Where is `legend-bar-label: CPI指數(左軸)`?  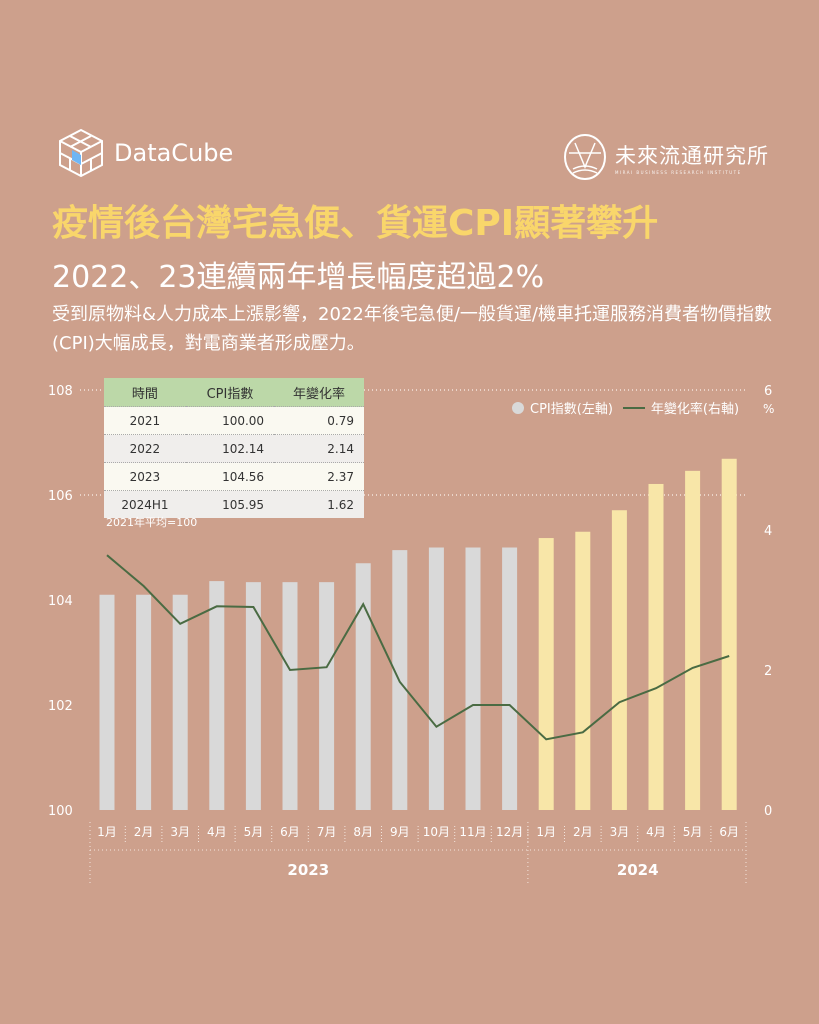 legend-bar-label: CPI指數(左軸) is located at coordinates (571, 409).